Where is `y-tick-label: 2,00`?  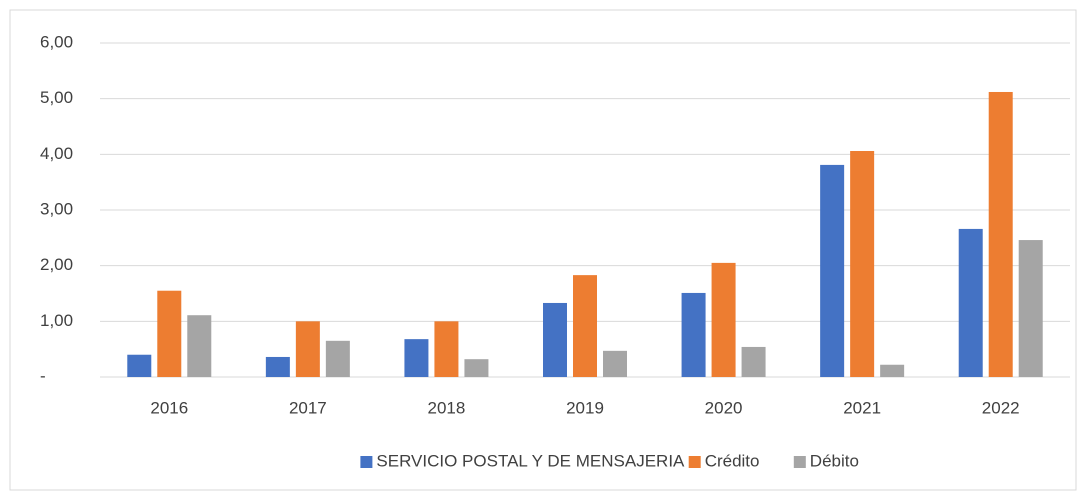 y-tick-label: 2,00 is located at coordinates (56, 264).